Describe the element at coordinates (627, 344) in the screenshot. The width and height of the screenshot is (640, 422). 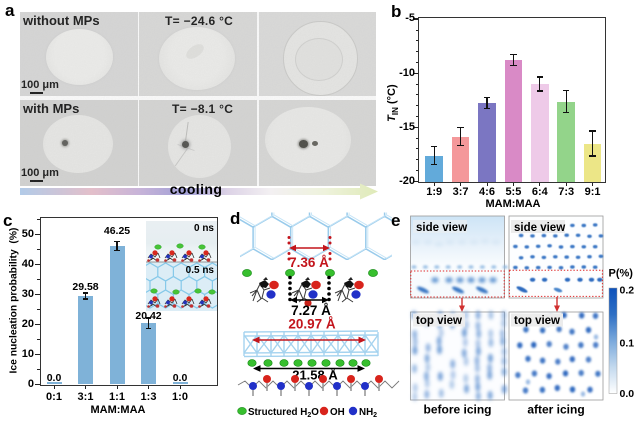
I see `svg-text: 0.1` at that location.